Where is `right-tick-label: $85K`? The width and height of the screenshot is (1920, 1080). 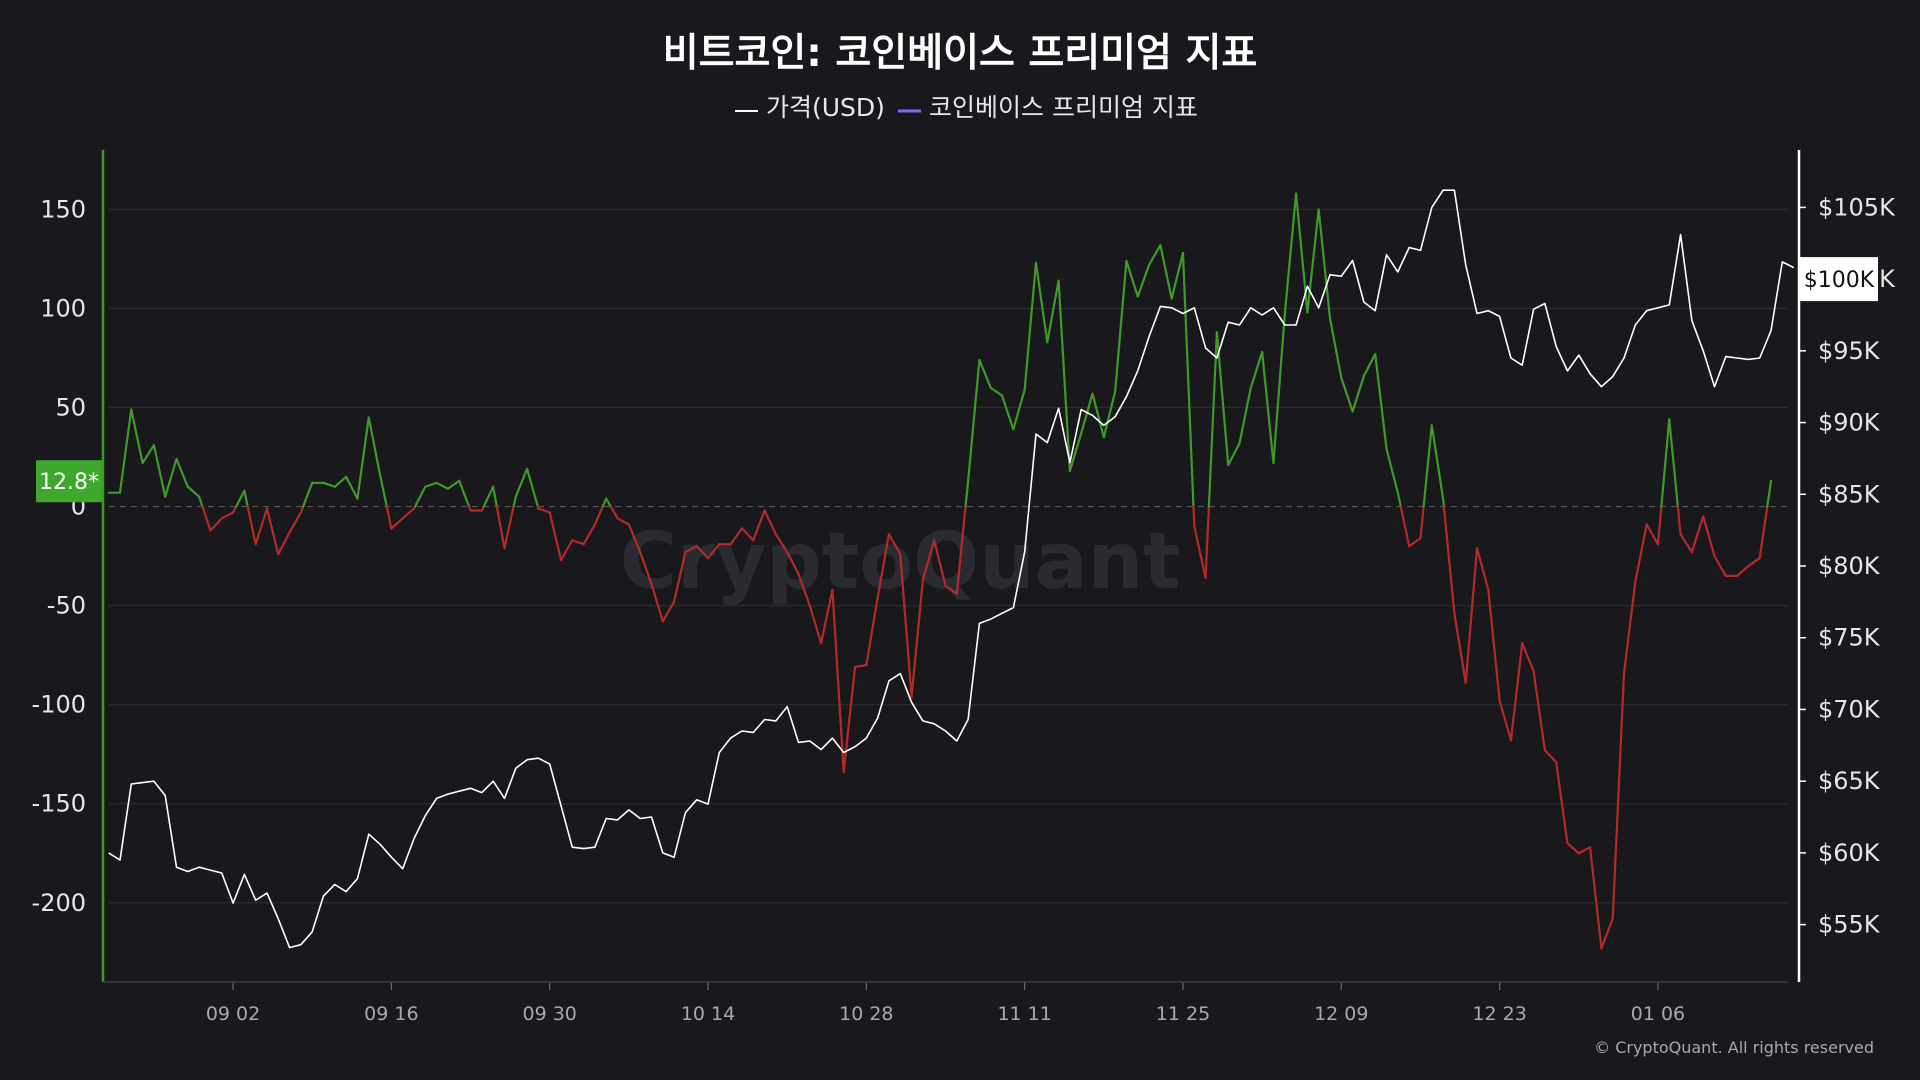
right-tick-label: $85K is located at coordinates (1849, 494).